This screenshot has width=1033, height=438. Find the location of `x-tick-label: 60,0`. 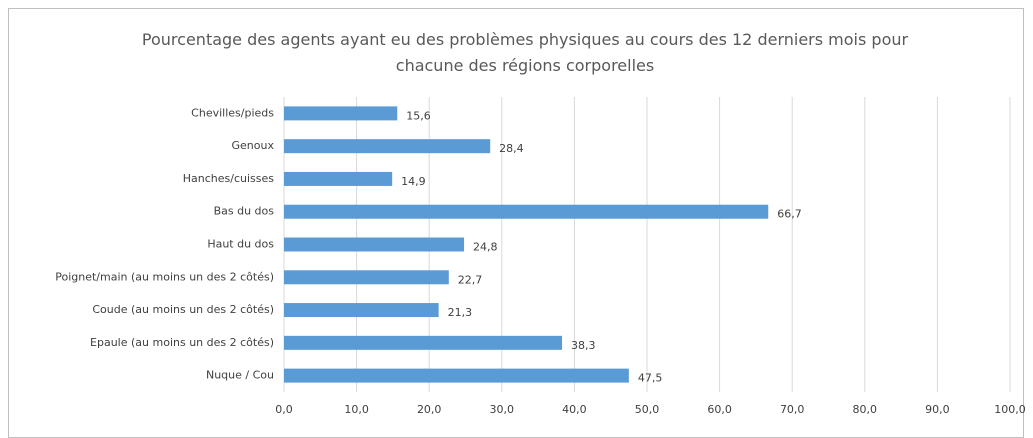

x-tick-label: 60,0 is located at coordinates (719, 409).